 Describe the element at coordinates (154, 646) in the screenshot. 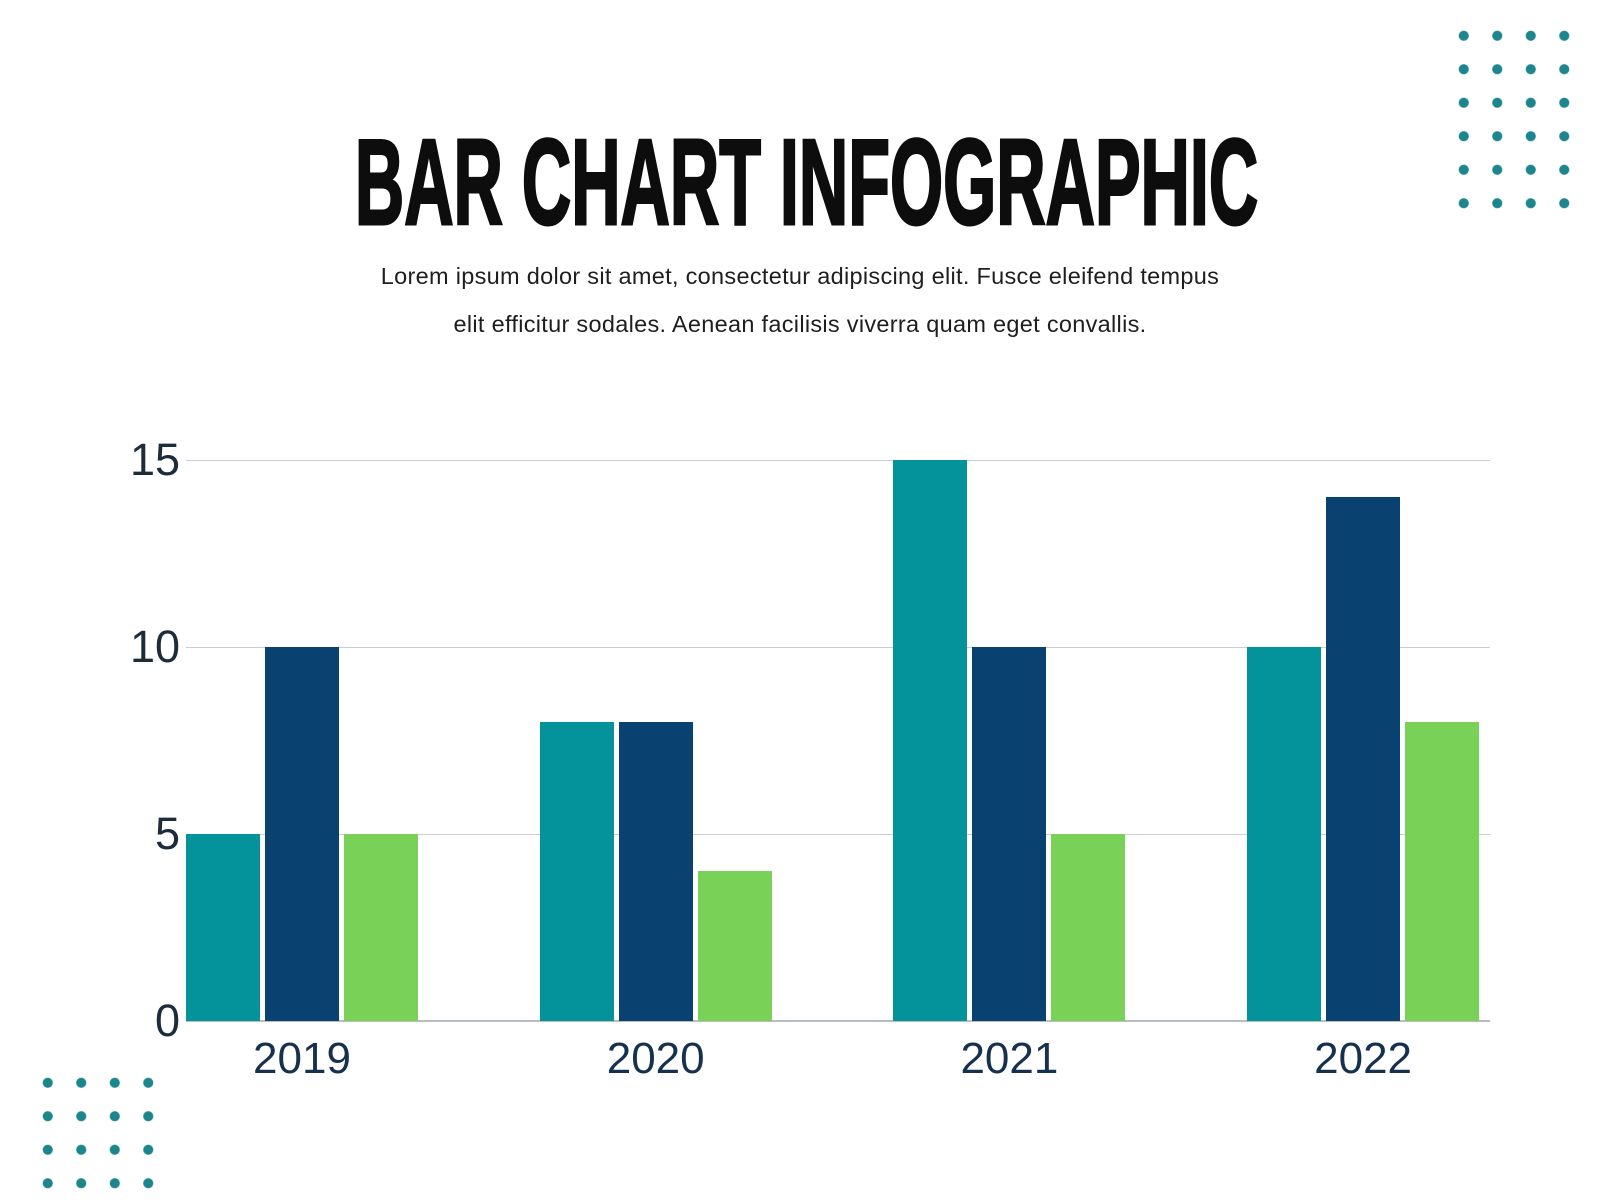

I see `y-axis-tick-10: 10` at that location.